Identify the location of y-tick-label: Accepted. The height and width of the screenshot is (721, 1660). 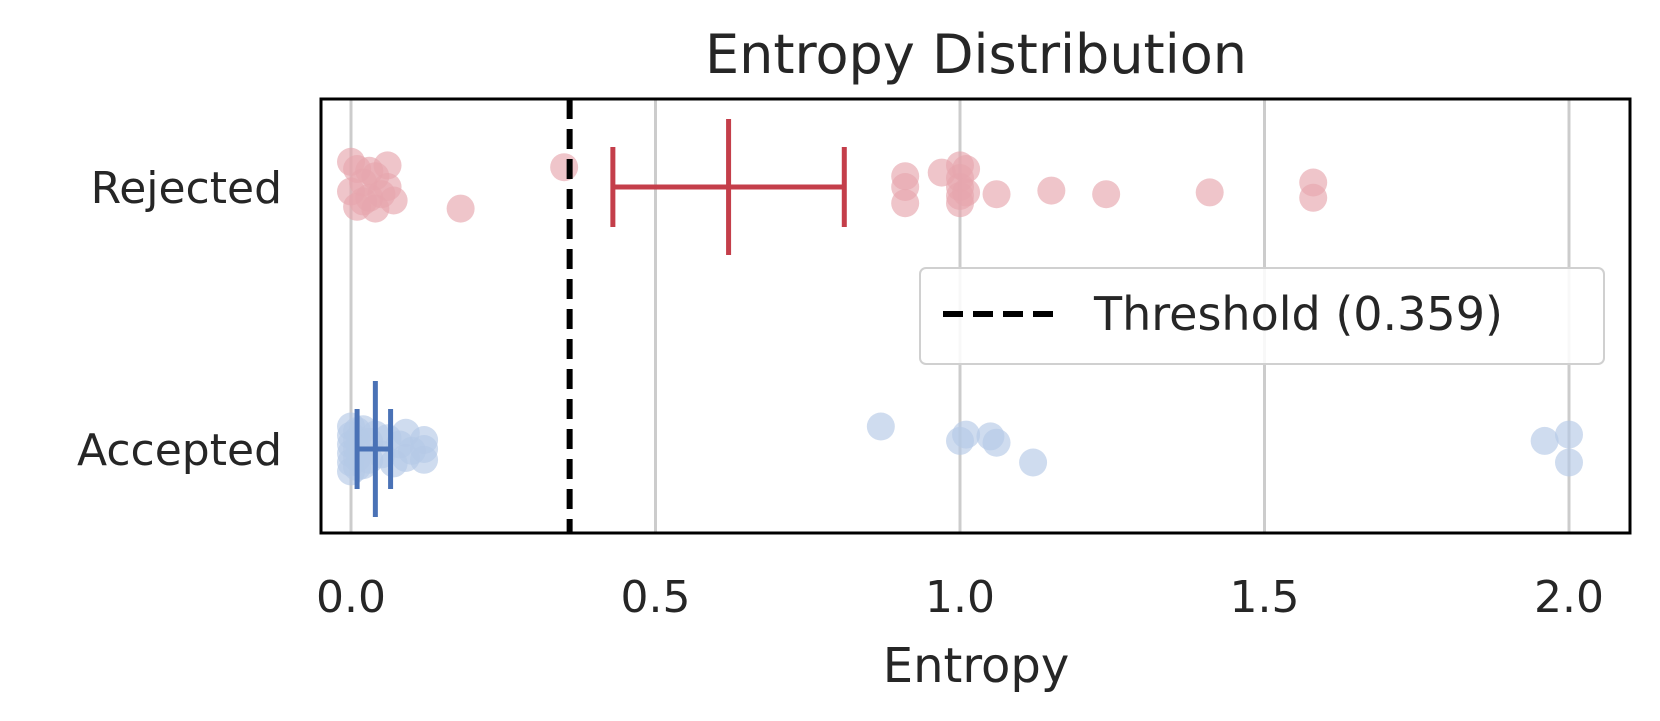
(179, 450).